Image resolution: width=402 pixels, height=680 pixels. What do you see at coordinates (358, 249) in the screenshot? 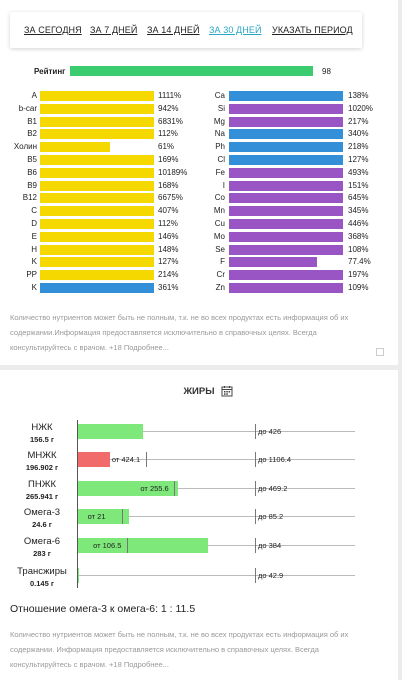
I see `minerals-value: 108%` at bounding box center [358, 249].